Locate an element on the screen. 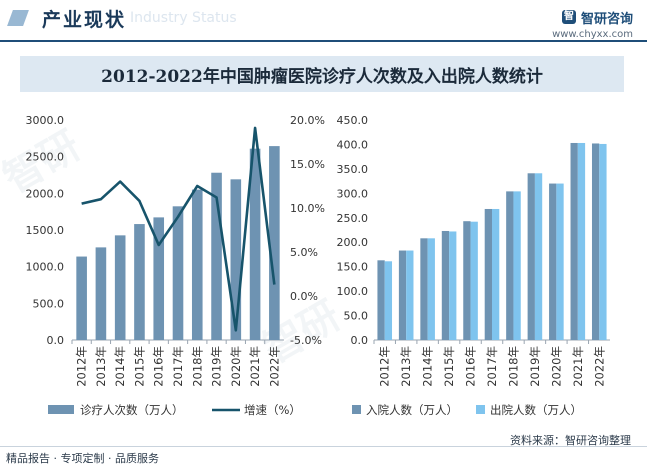 The image size is (647, 466). brand-name: 智研咨询 is located at coordinates (606, 19).